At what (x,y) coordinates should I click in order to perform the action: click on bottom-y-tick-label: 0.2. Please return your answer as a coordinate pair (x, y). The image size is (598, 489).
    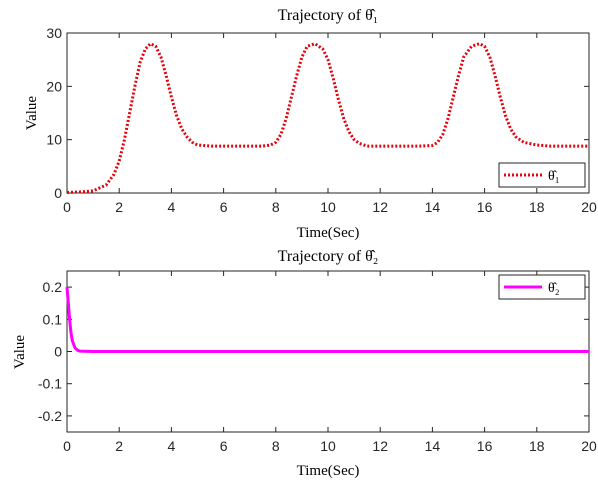
    Looking at the image, I should click on (53, 287).